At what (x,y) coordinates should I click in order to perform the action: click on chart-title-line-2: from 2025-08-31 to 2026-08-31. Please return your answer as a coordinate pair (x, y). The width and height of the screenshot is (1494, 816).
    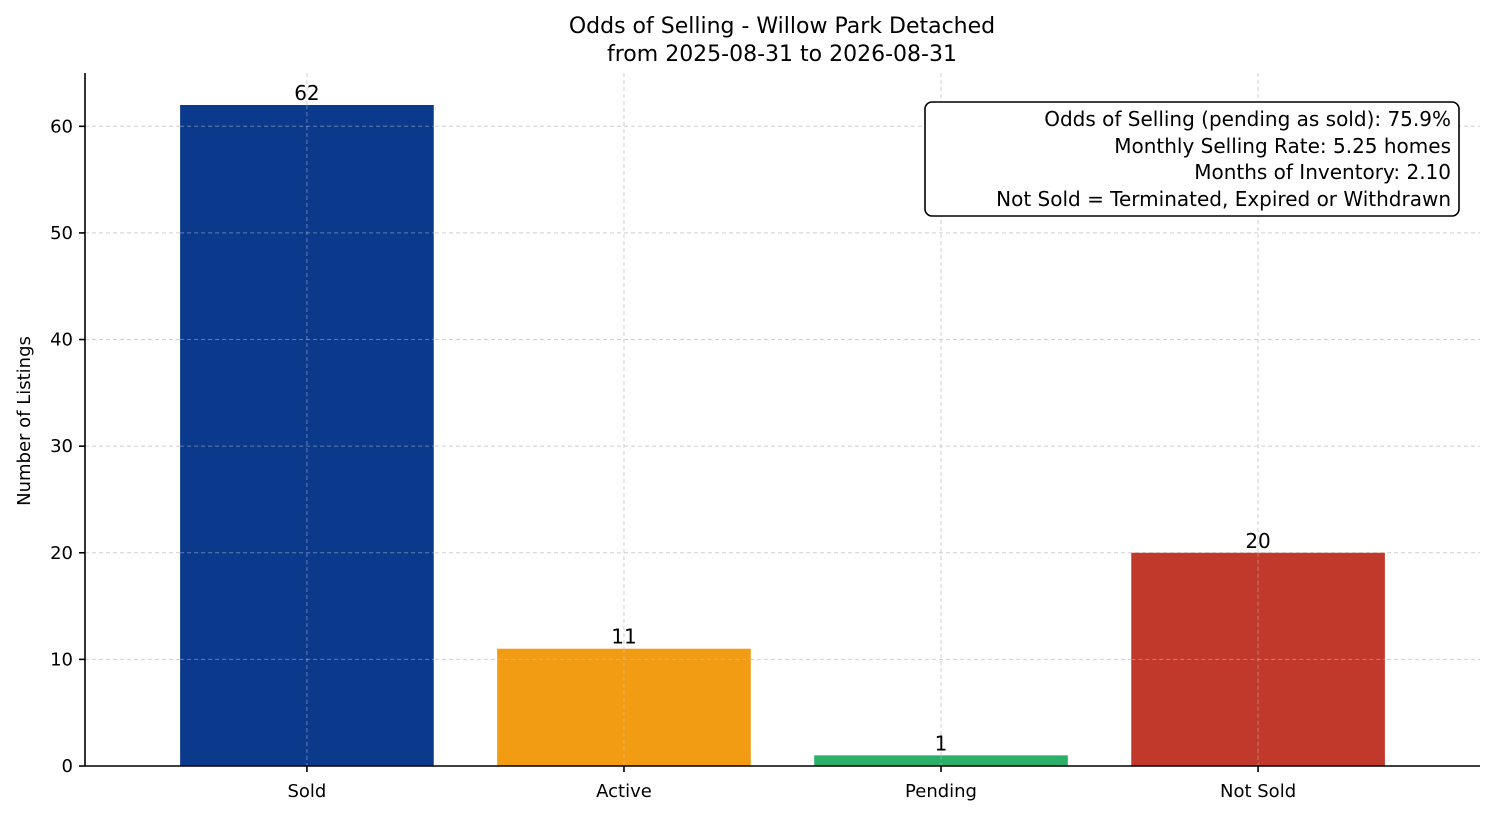
    Looking at the image, I should click on (782, 54).